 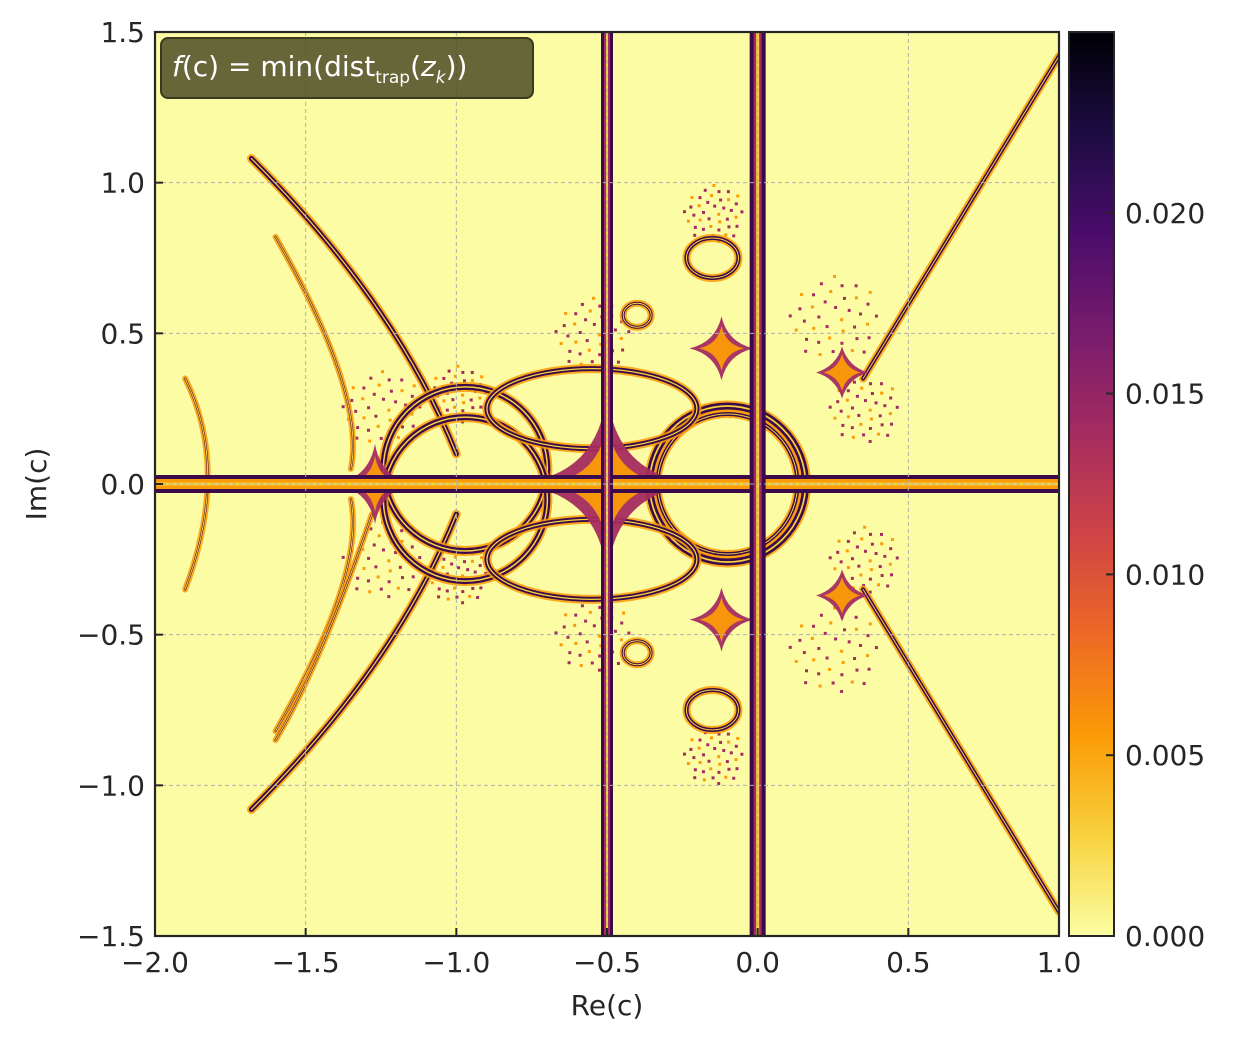 I want to click on formula-open: (, so click(x=415, y=66).